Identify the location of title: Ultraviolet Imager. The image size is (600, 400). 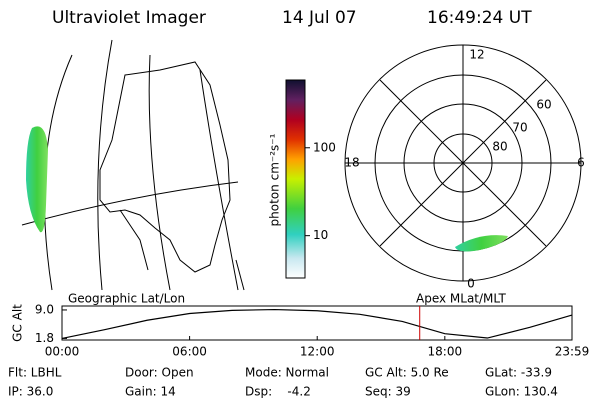
(129, 18).